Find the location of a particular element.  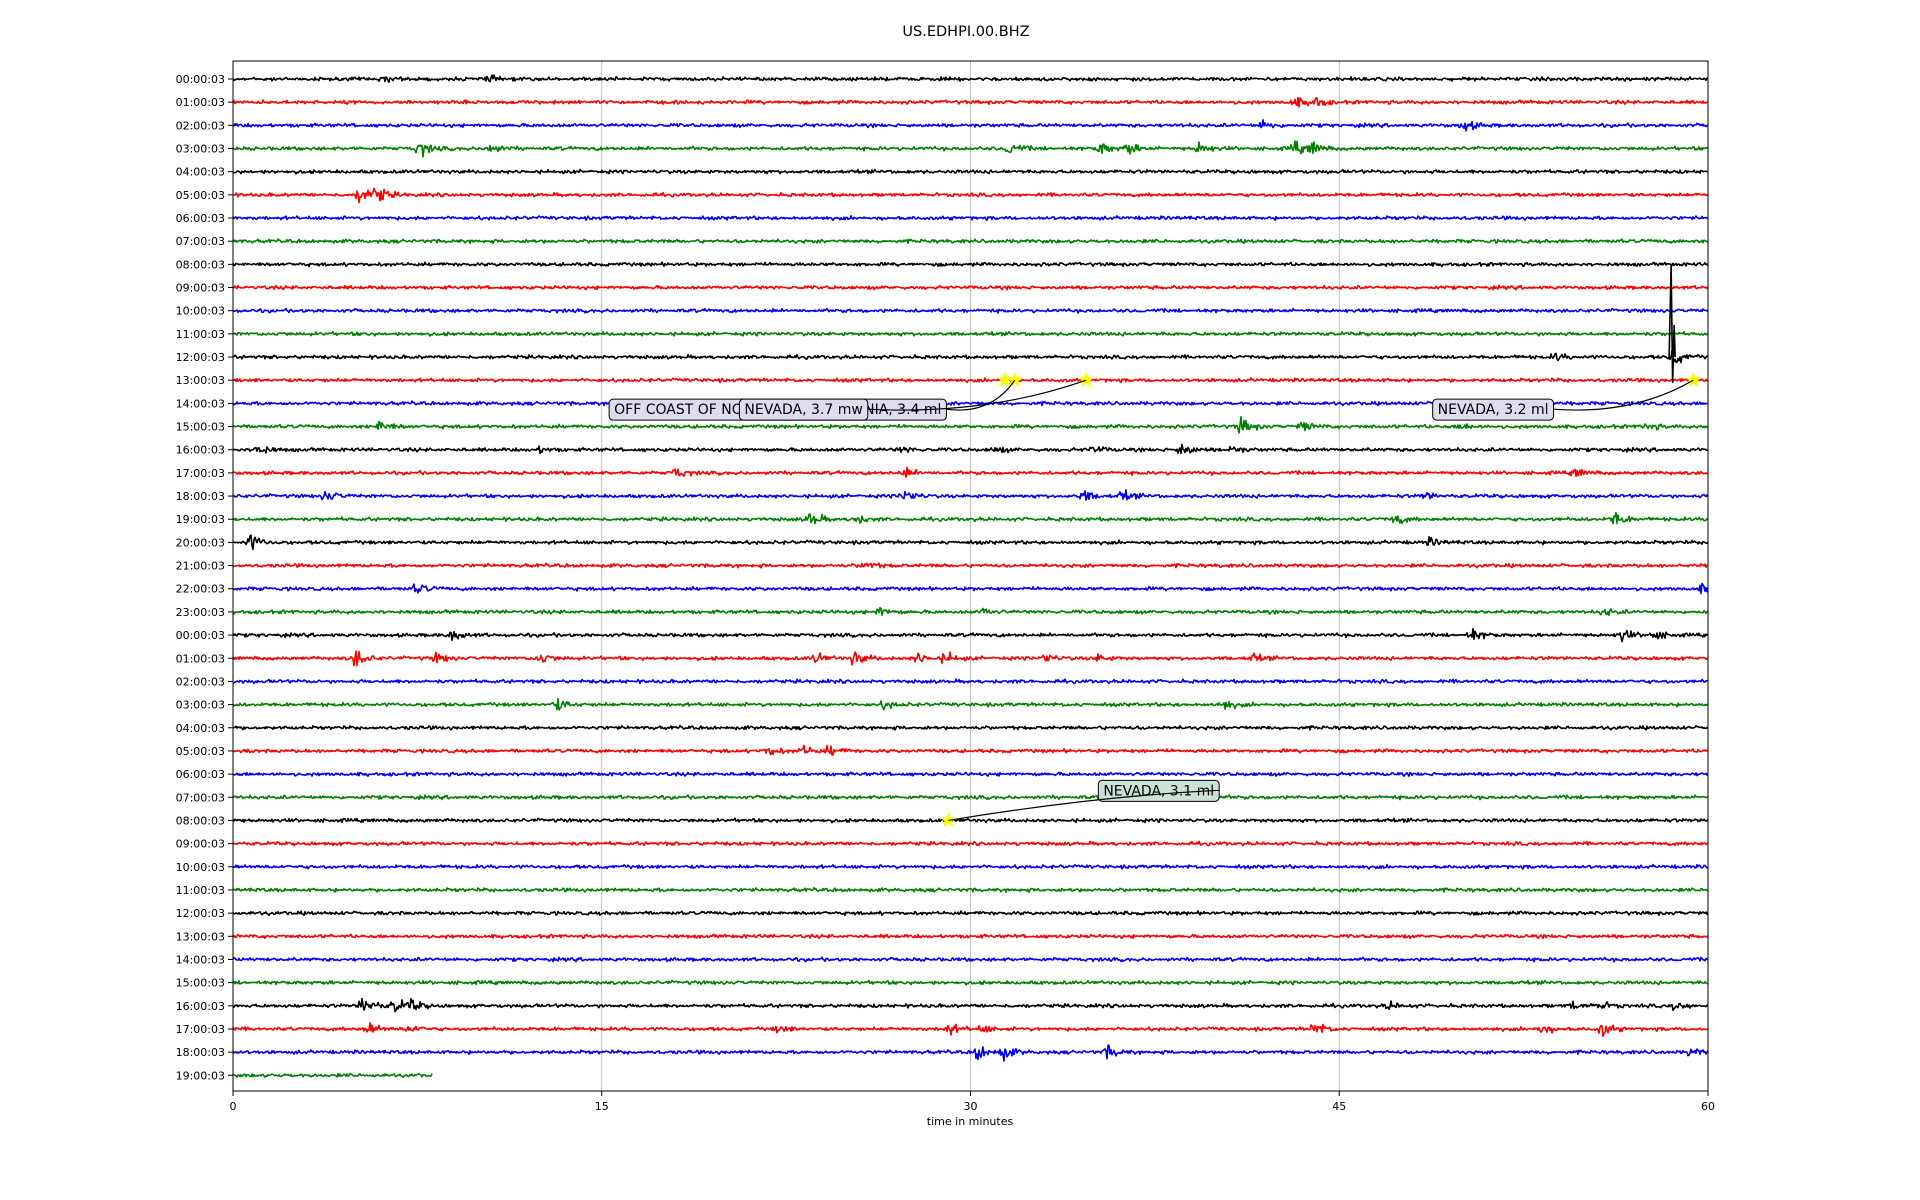

y-tick-label: 13:00:03 is located at coordinates (200, 936).